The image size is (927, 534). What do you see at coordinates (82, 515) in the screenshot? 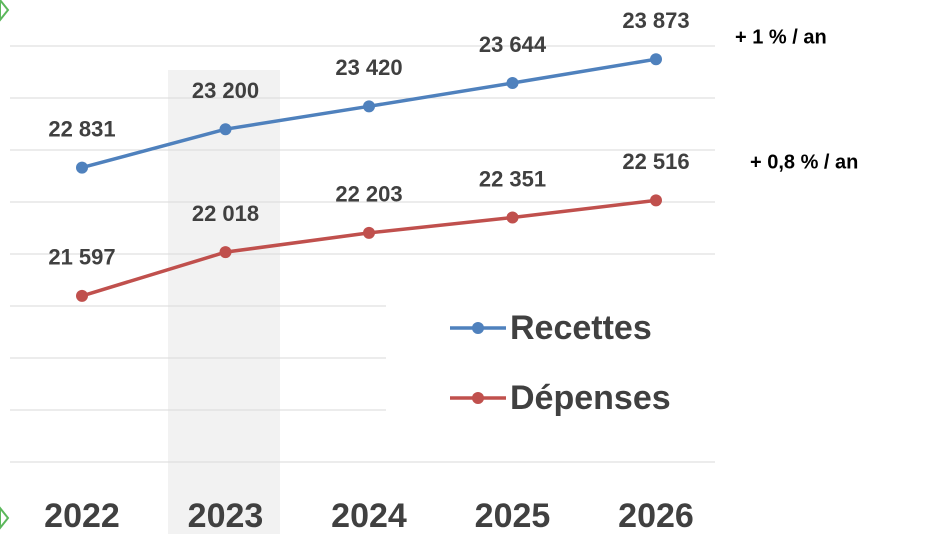
I see `x-tick-label: 2022` at bounding box center [82, 515].